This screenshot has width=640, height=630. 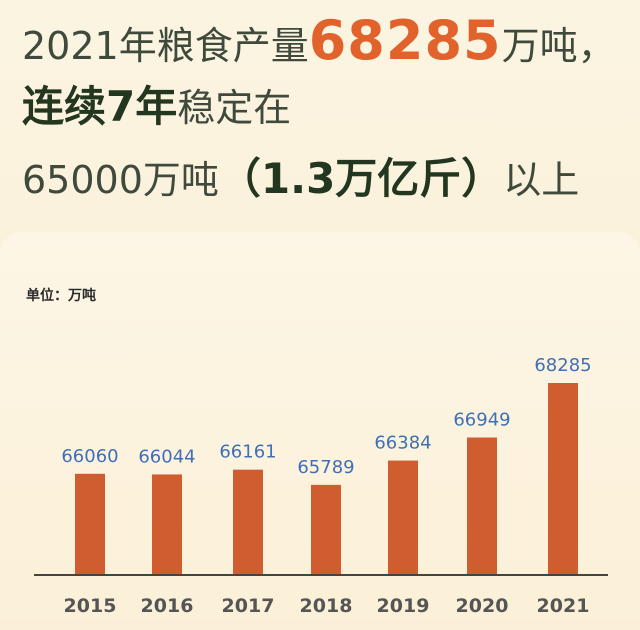 What do you see at coordinates (326, 606) in the screenshot?
I see `x-tick-label-2018: 2018` at bounding box center [326, 606].